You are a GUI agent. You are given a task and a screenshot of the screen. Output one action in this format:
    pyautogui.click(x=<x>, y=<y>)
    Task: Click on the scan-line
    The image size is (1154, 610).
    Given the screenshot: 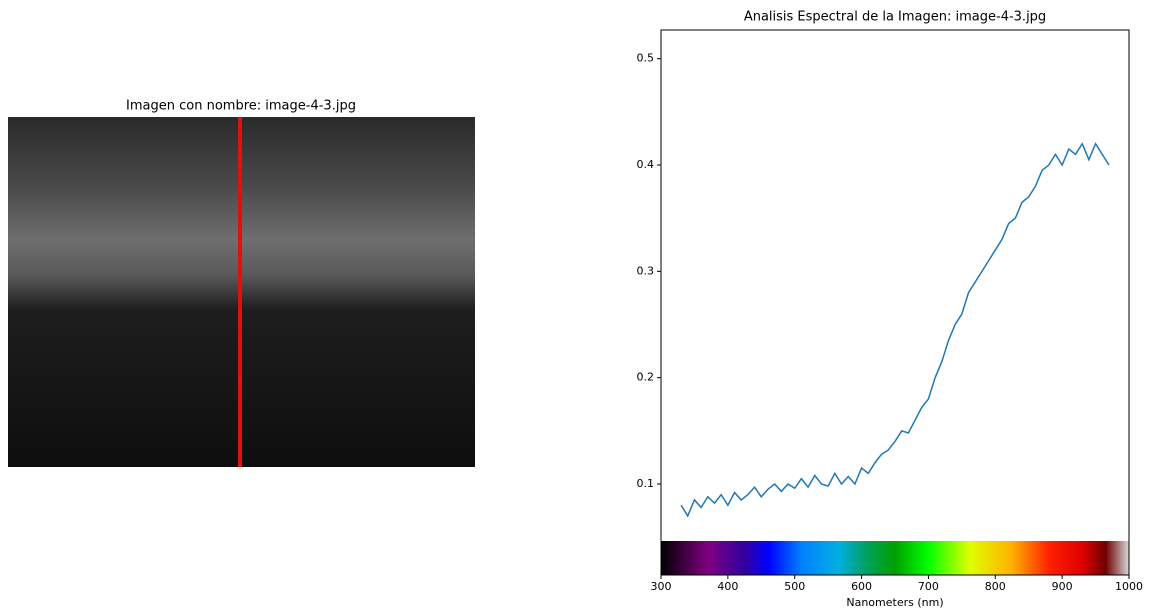 What is the action you would take?
    pyautogui.click(x=240, y=292)
    